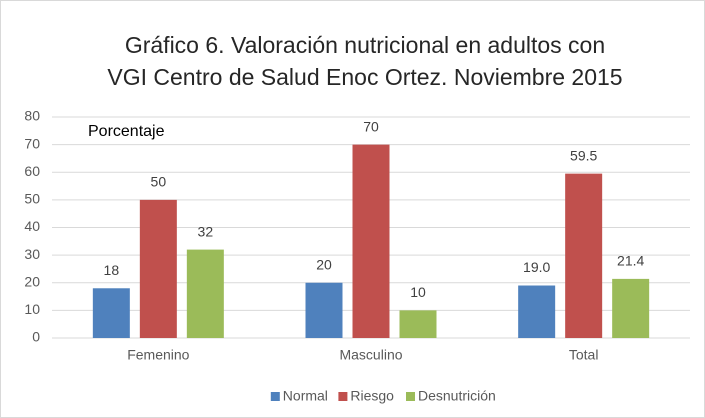 The image size is (705, 418). I want to click on value-label: 50, so click(159, 182).